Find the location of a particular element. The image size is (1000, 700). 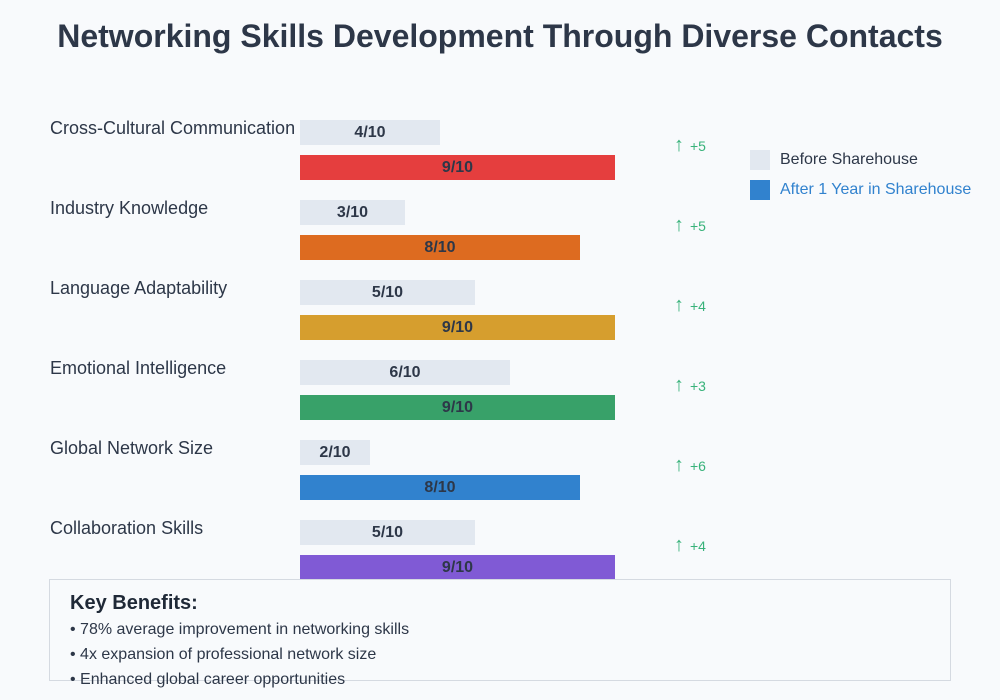

key-benefits-title: Key Benefits: is located at coordinates (134, 603).